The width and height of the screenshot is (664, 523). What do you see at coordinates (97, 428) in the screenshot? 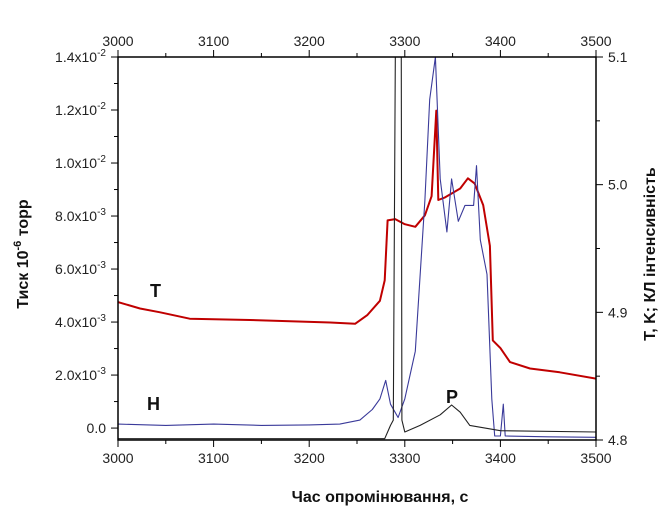
I see `left-tick-label: 0.0` at bounding box center [97, 428].